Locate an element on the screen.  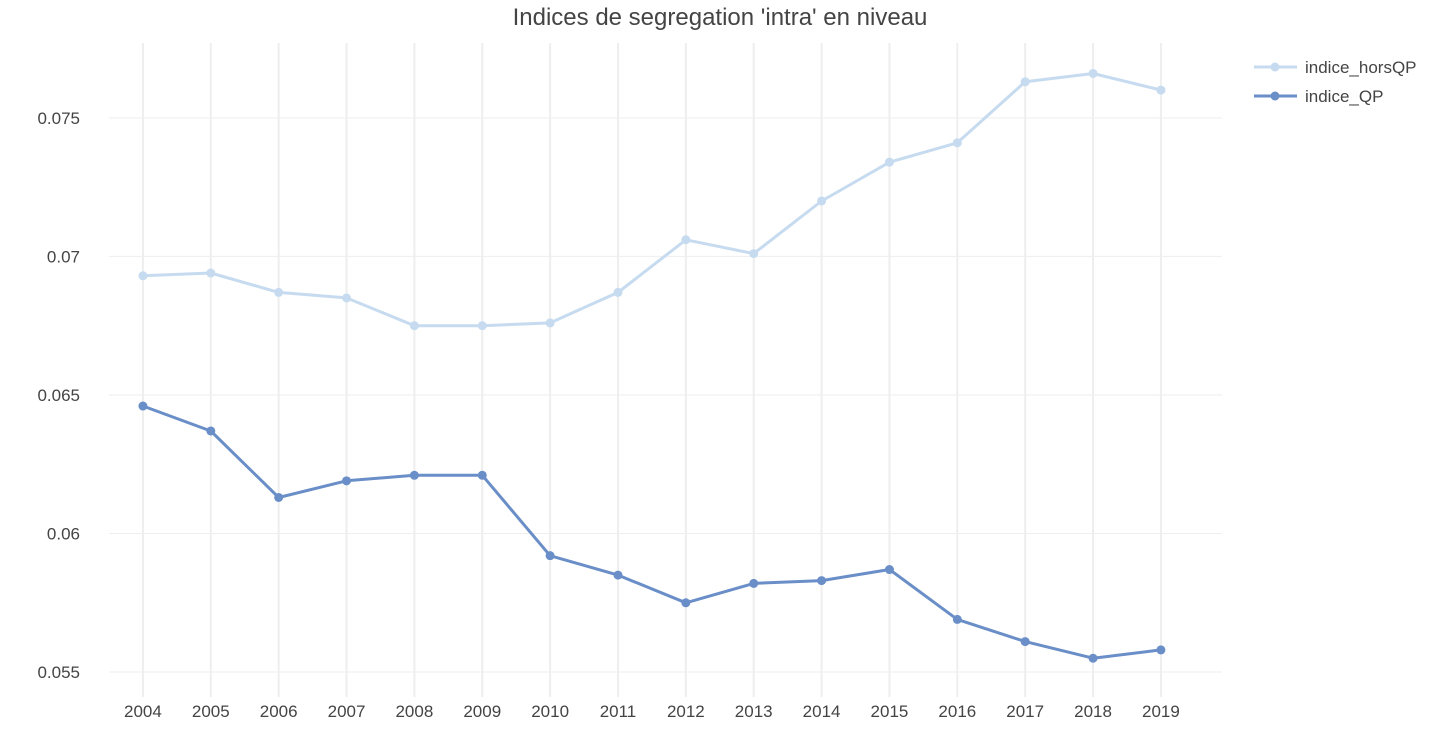
x-tick-label: 2016 is located at coordinates (957, 711).